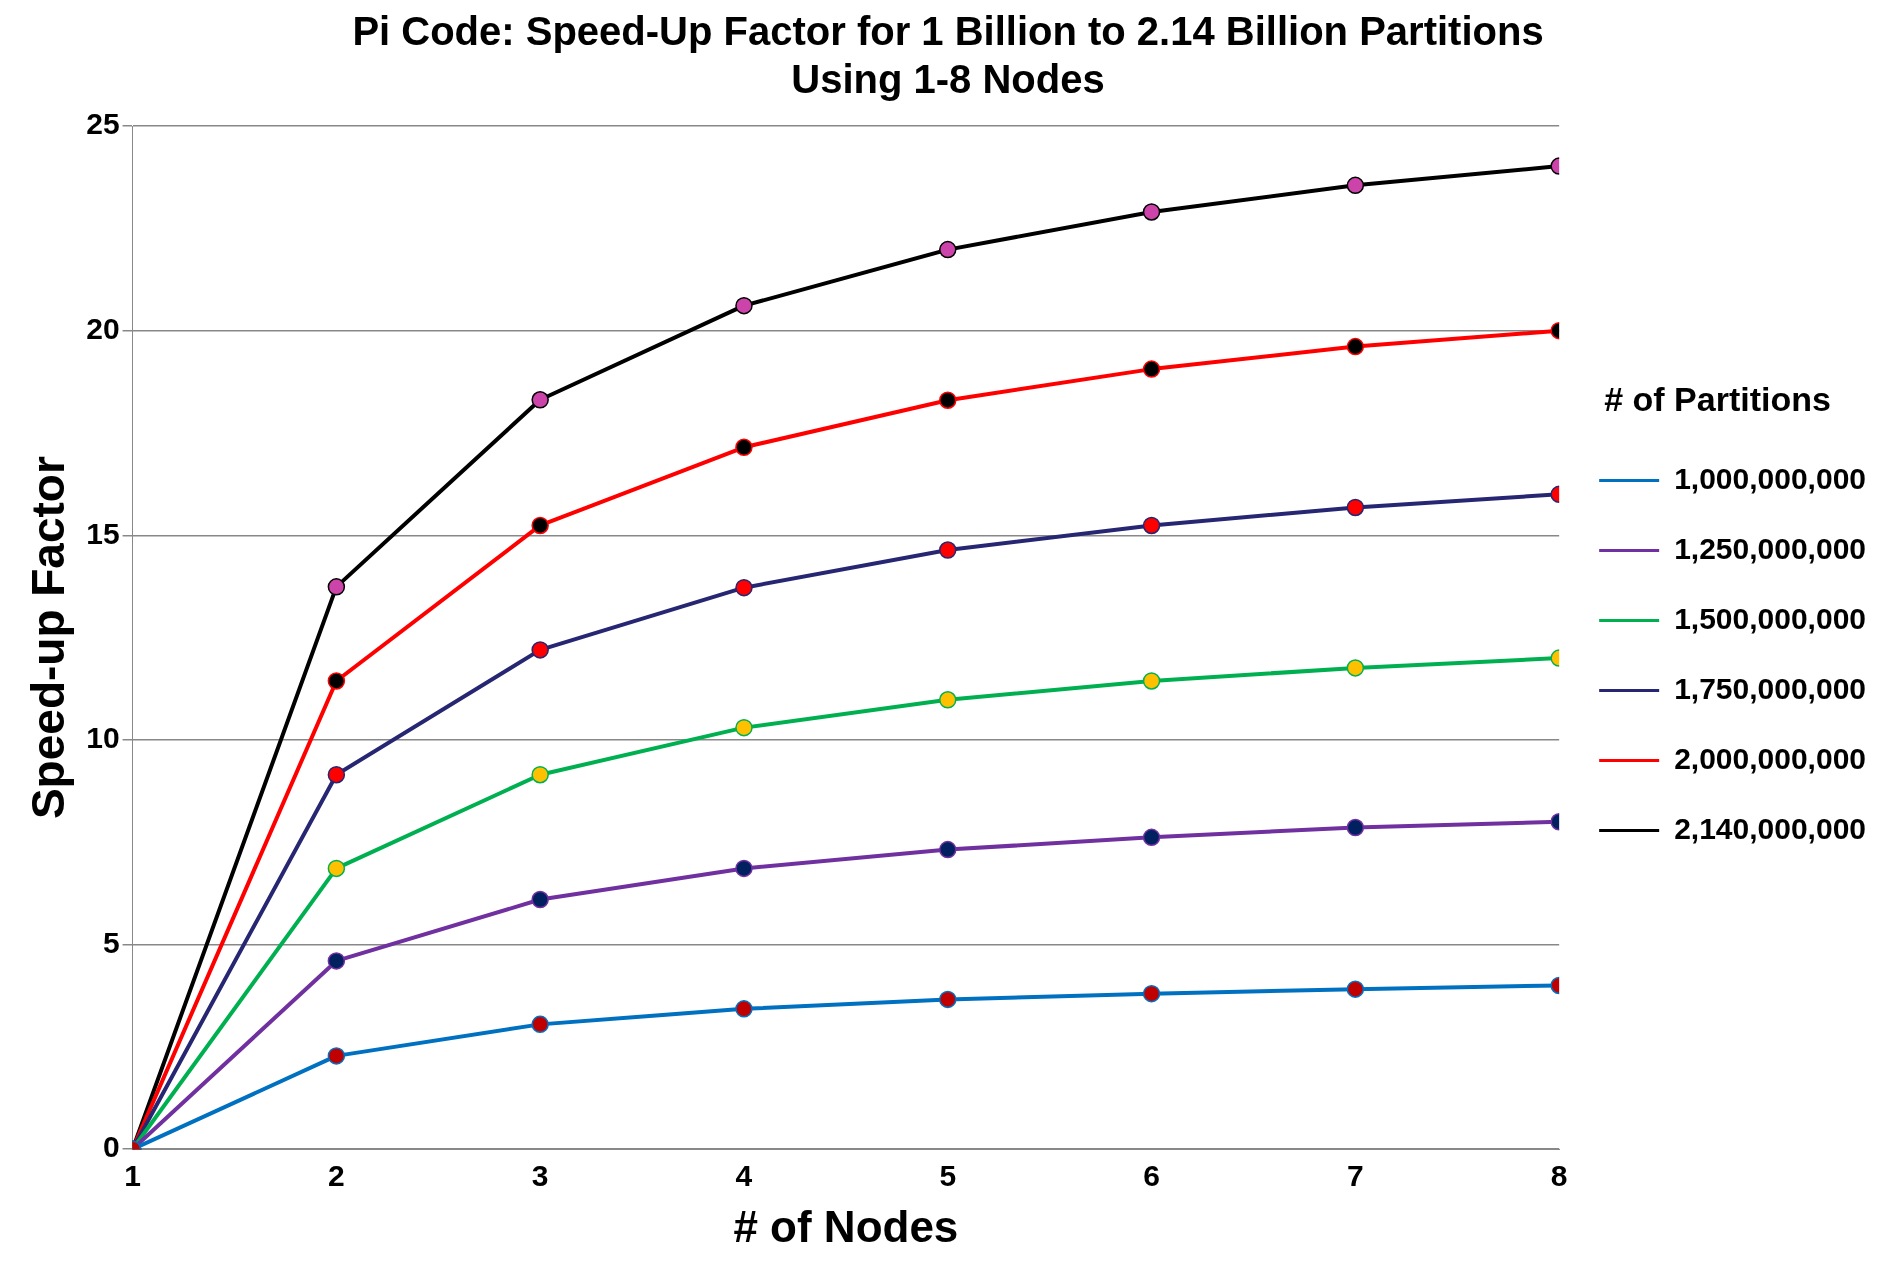  I want to click on legend-title: # of Partitions, so click(1717, 398).